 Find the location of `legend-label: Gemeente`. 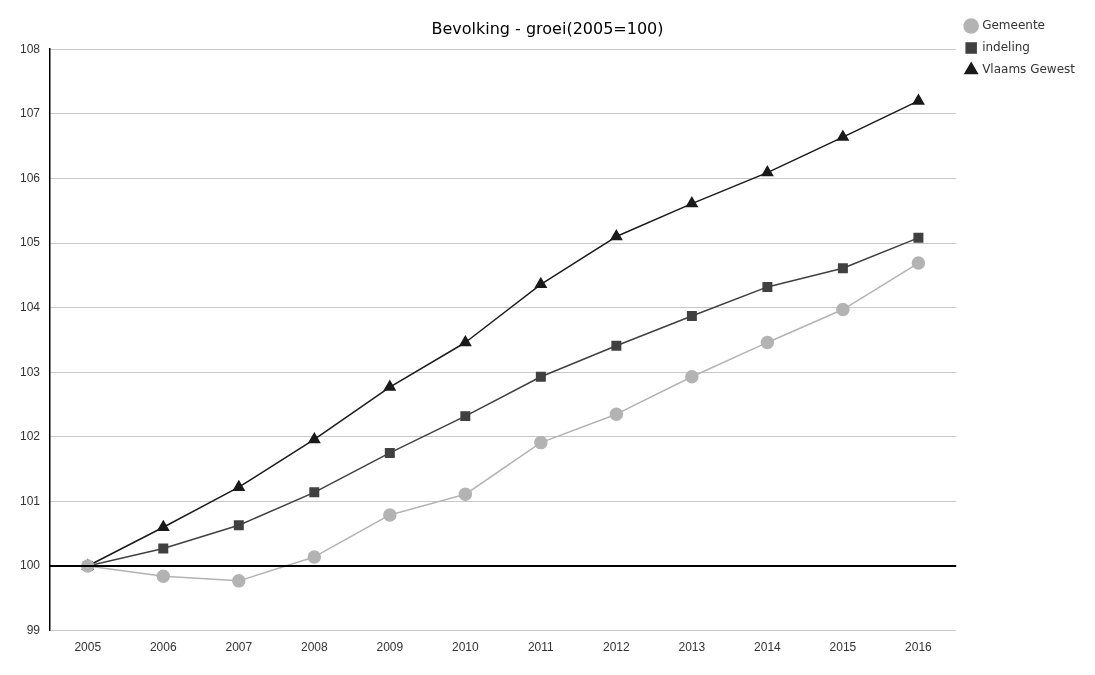

legend-label: Gemeente is located at coordinates (1013, 25).